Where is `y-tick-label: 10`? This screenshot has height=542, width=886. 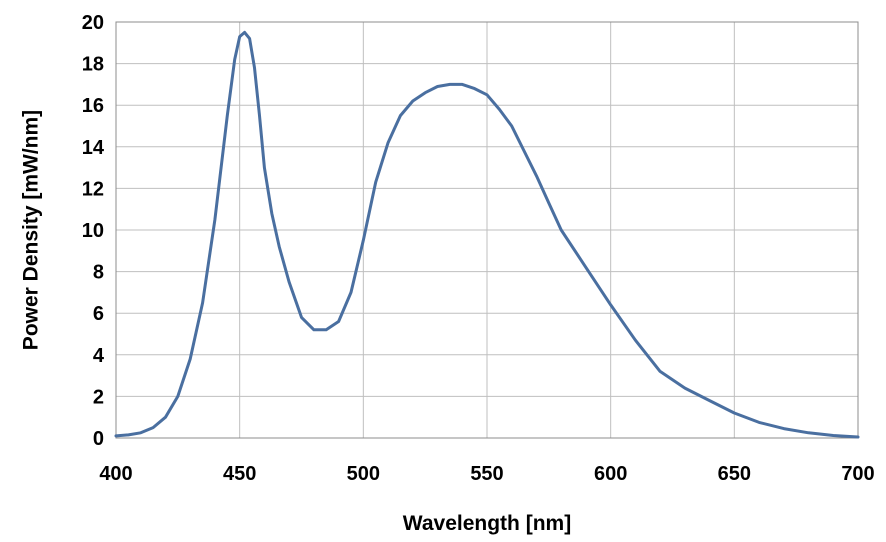
y-tick-label: 10 is located at coordinates (93, 231).